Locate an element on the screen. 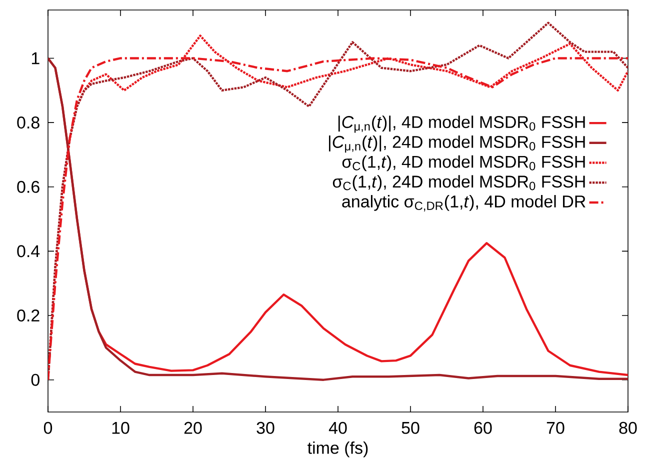  x-tick-label: 20 is located at coordinates (193, 428).